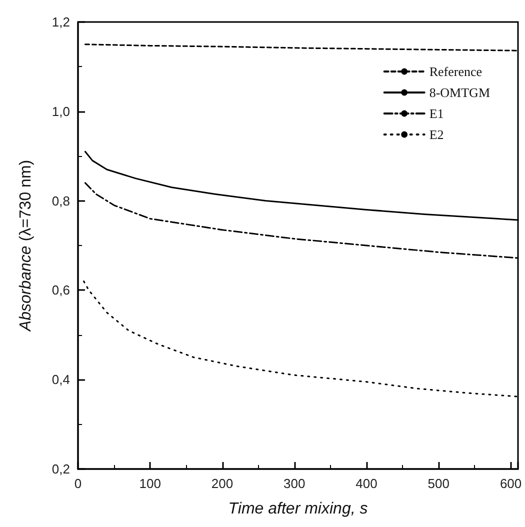 This screenshot has width=525, height=527. I want to click on x-tick-label: 600, so click(511, 483).